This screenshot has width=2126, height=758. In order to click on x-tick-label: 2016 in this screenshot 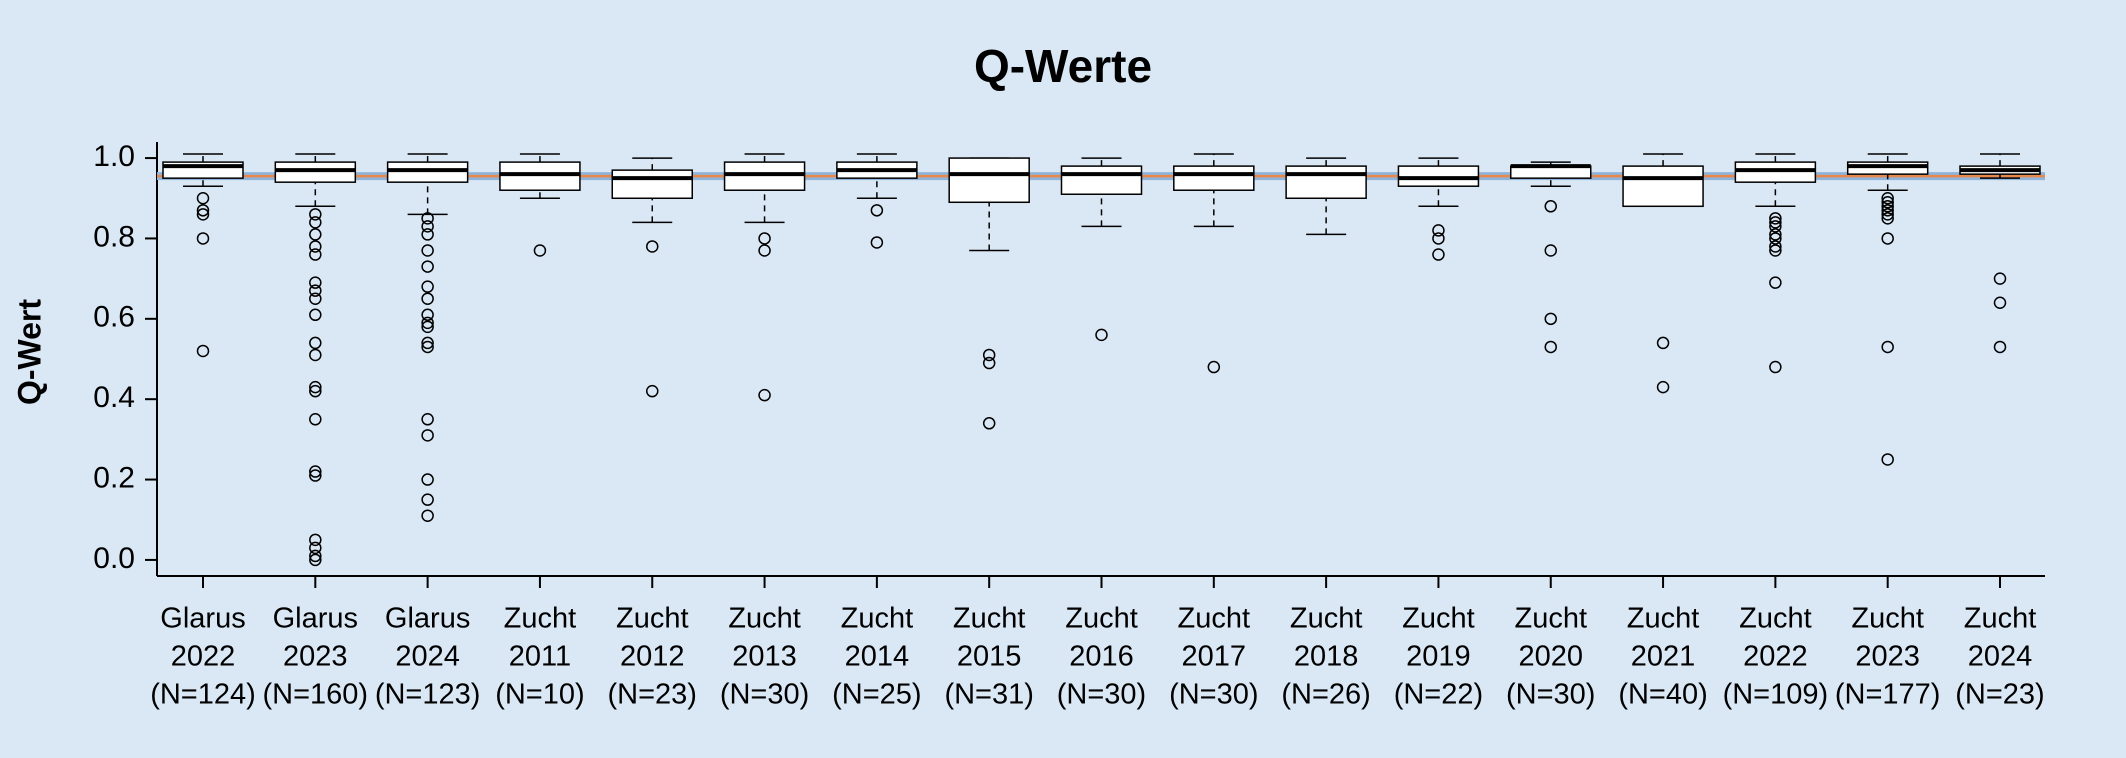, I will do `click(1101, 657)`.